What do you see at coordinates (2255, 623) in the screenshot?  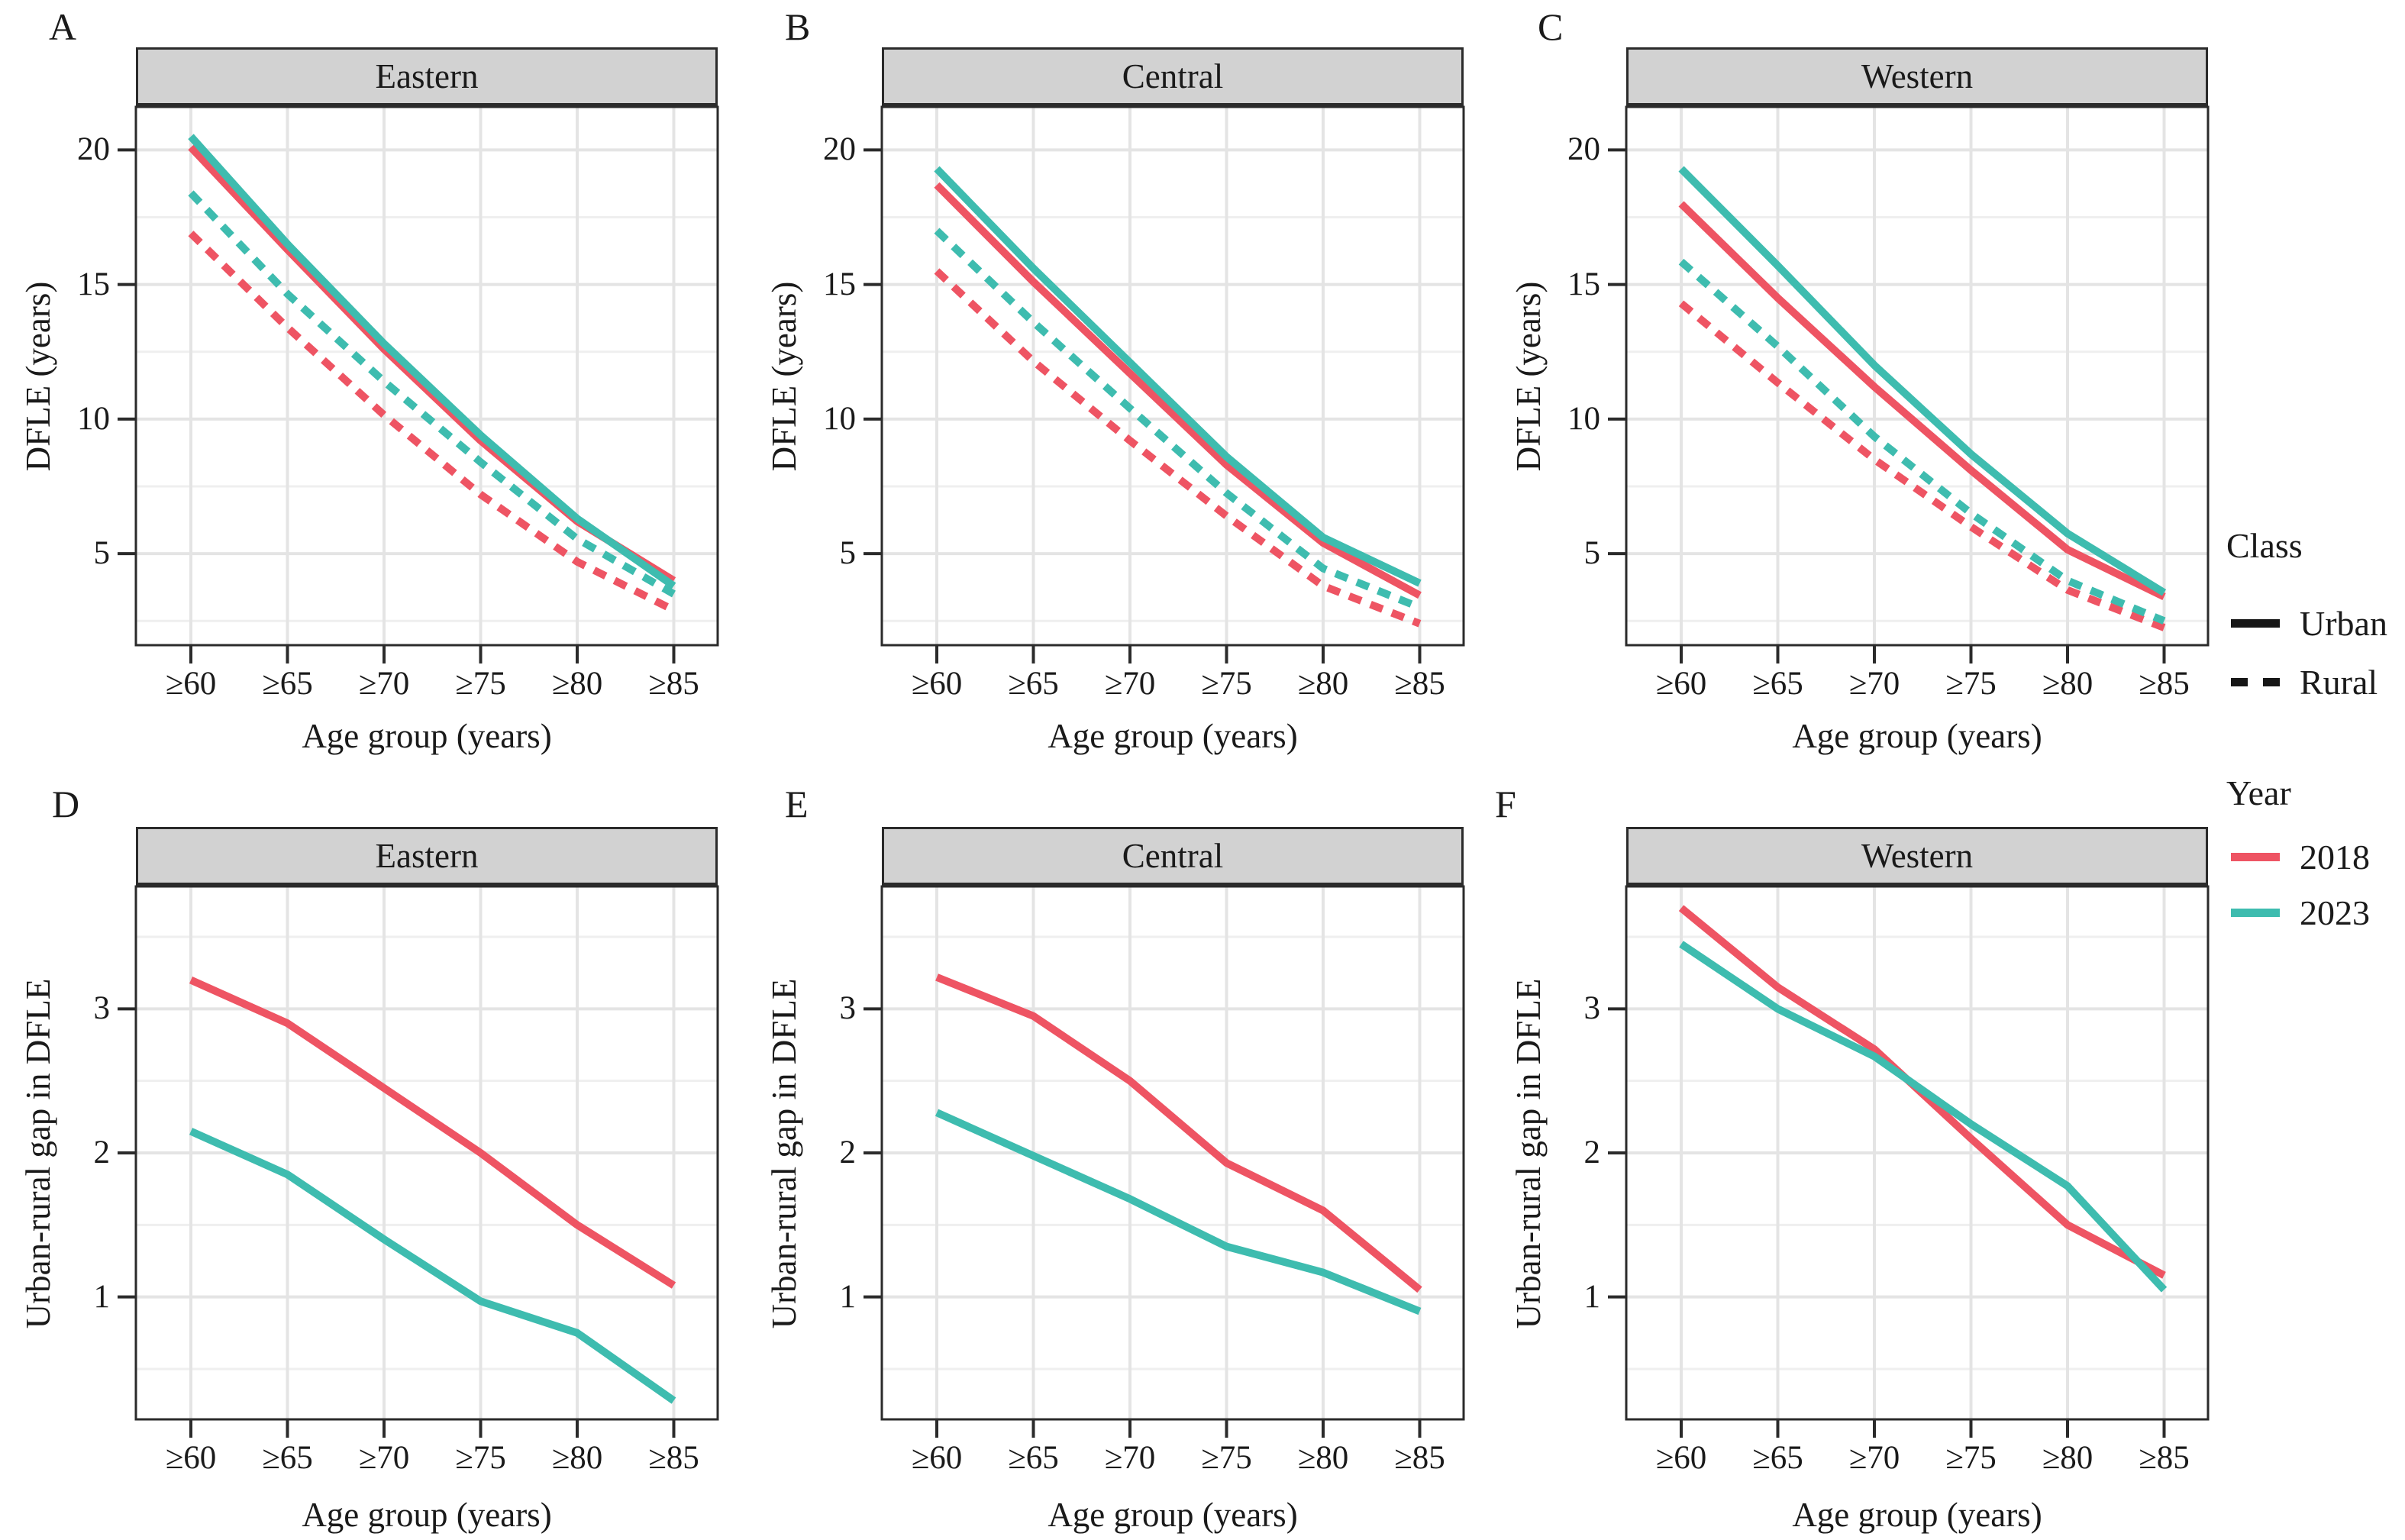 I see `urban-solid-line-key-icon` at bounding box center [2255, 623].